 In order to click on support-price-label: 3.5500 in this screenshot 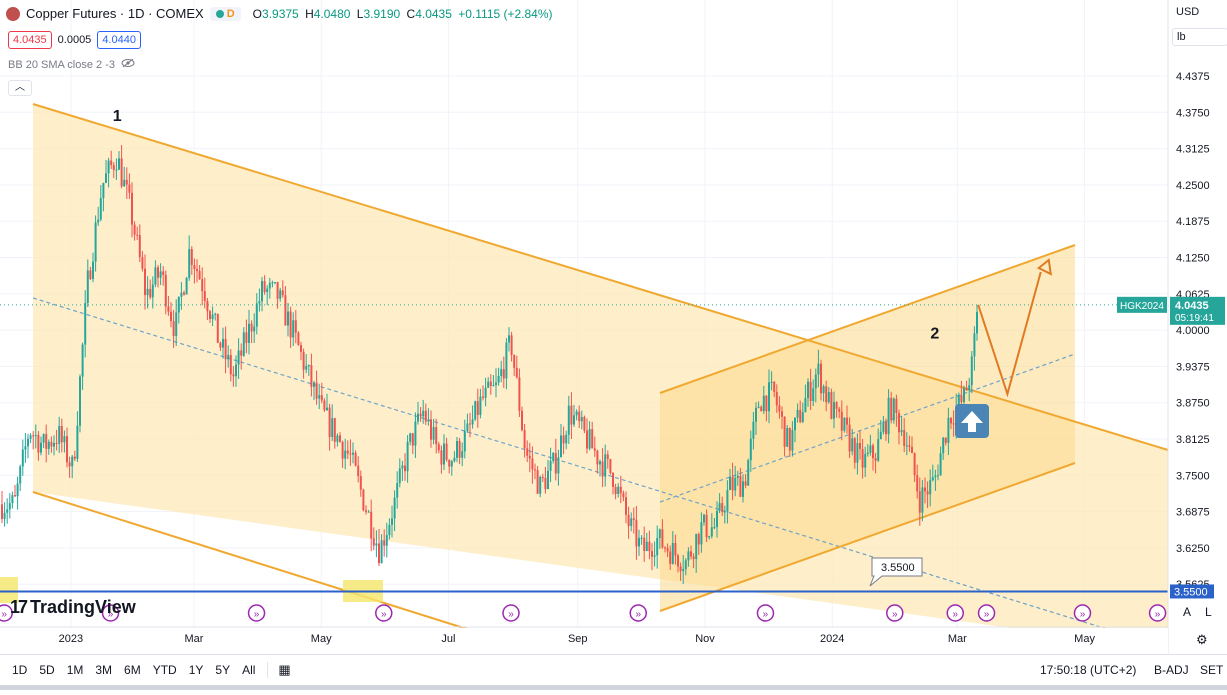, I will do `click(1191, 592)`.